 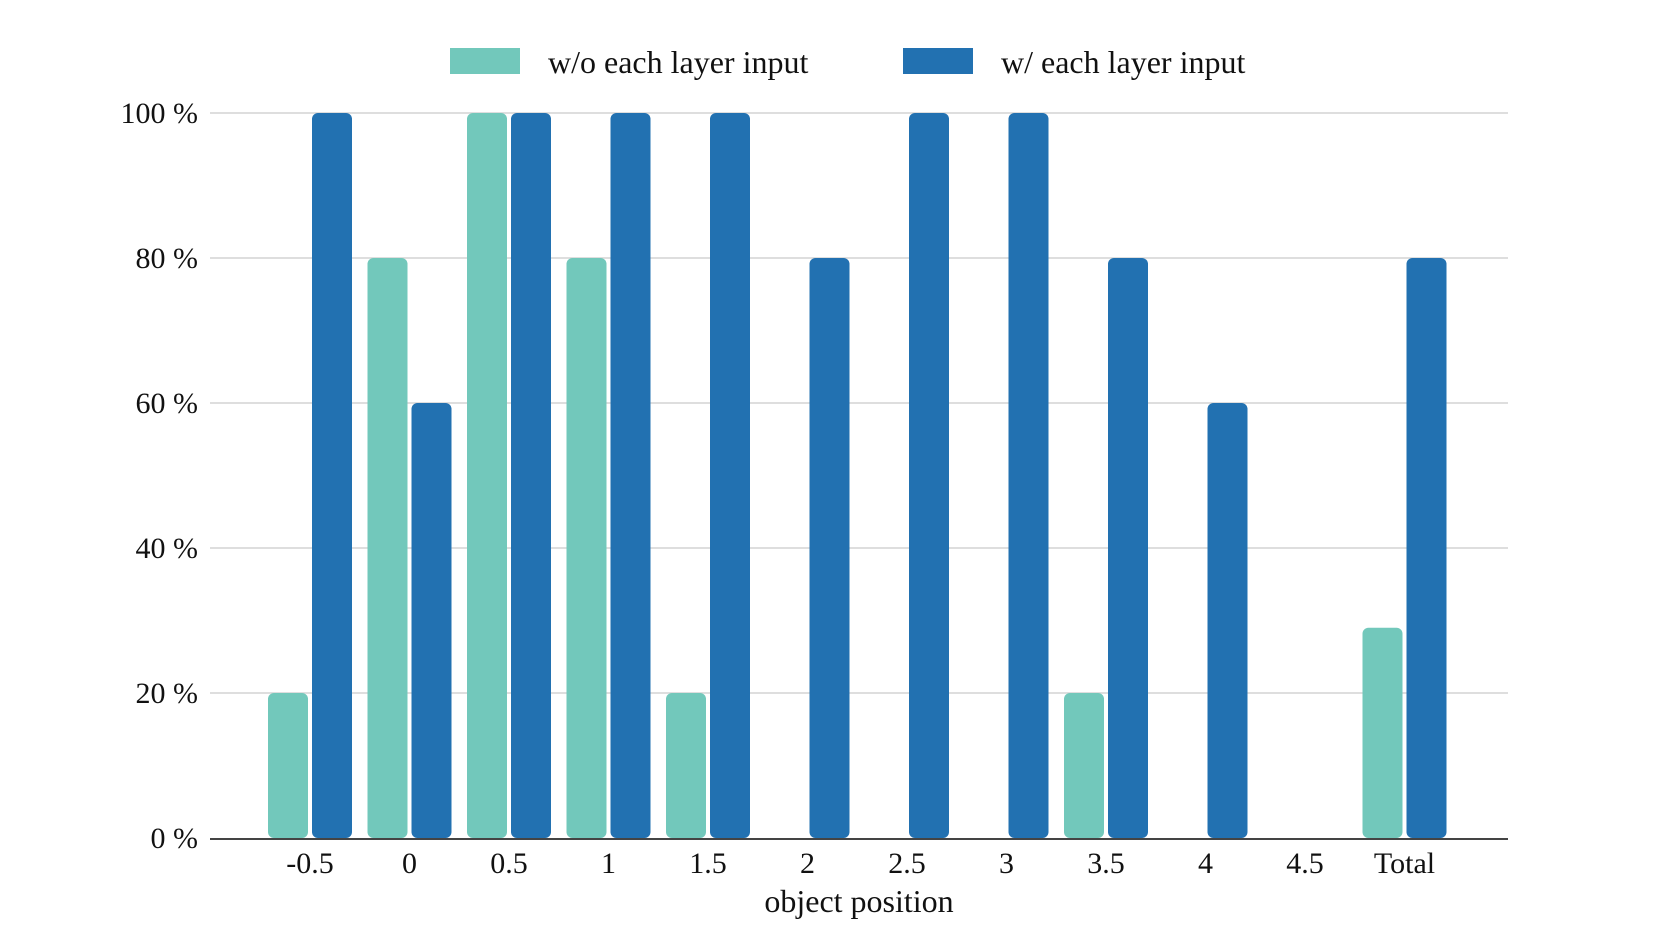 What do you see at coordinates (509, 863) in the screenshot?
I see `x-tick-label: 0.5` at bounding box center [509, 863].